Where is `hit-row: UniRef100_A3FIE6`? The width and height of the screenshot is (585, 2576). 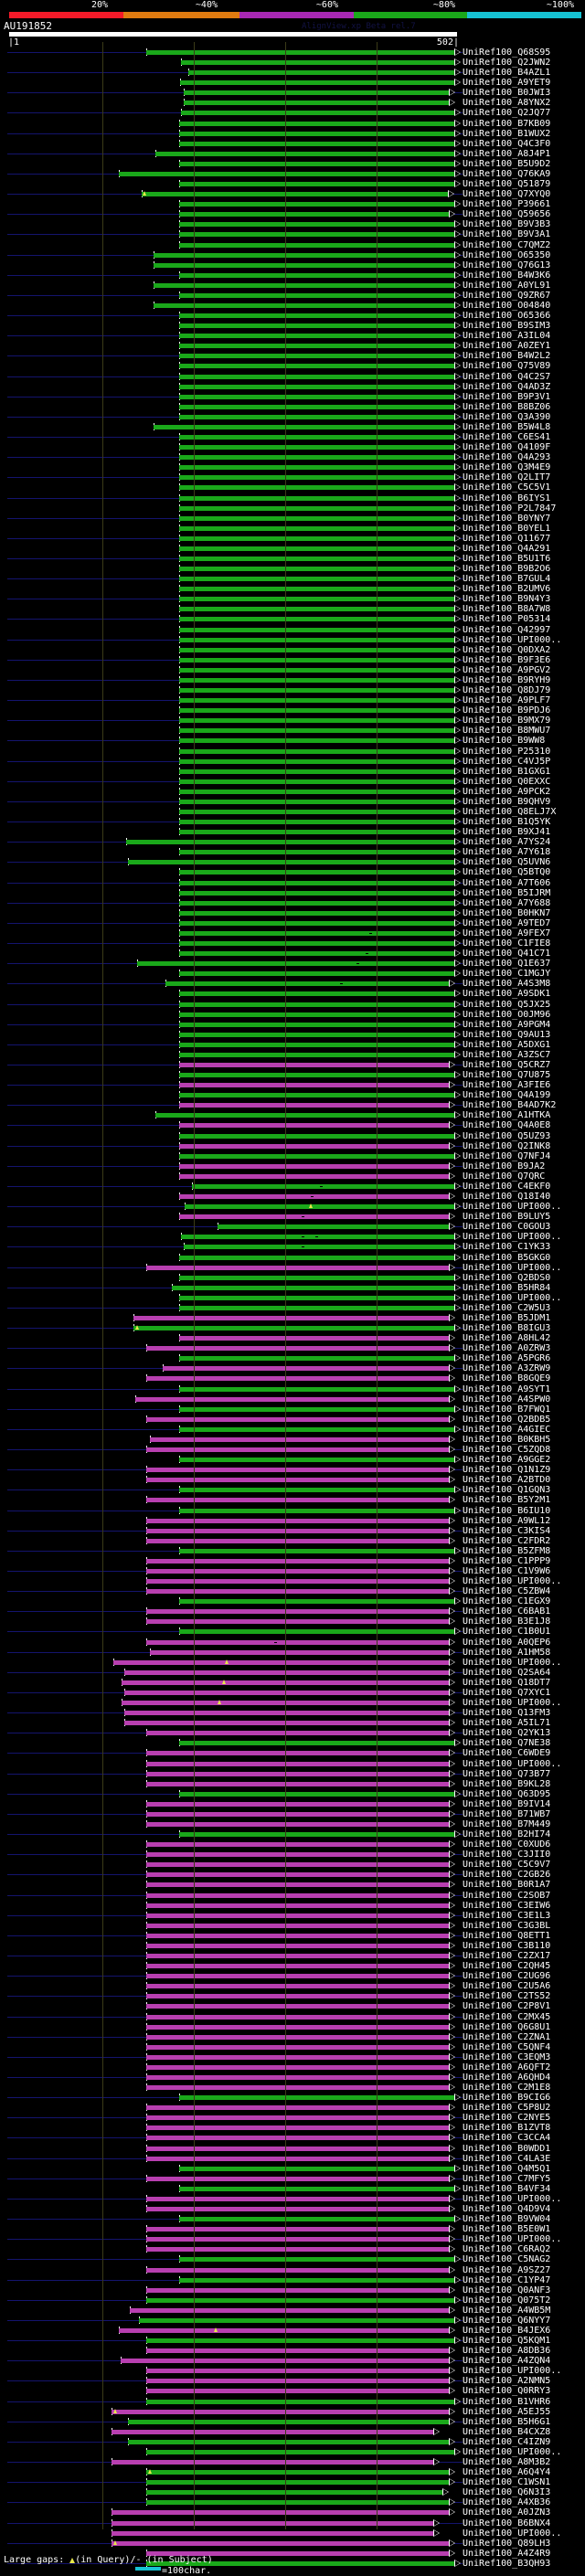 hit-row: UniRef100_A3FIE6 is located at coordinates (293, 1085).